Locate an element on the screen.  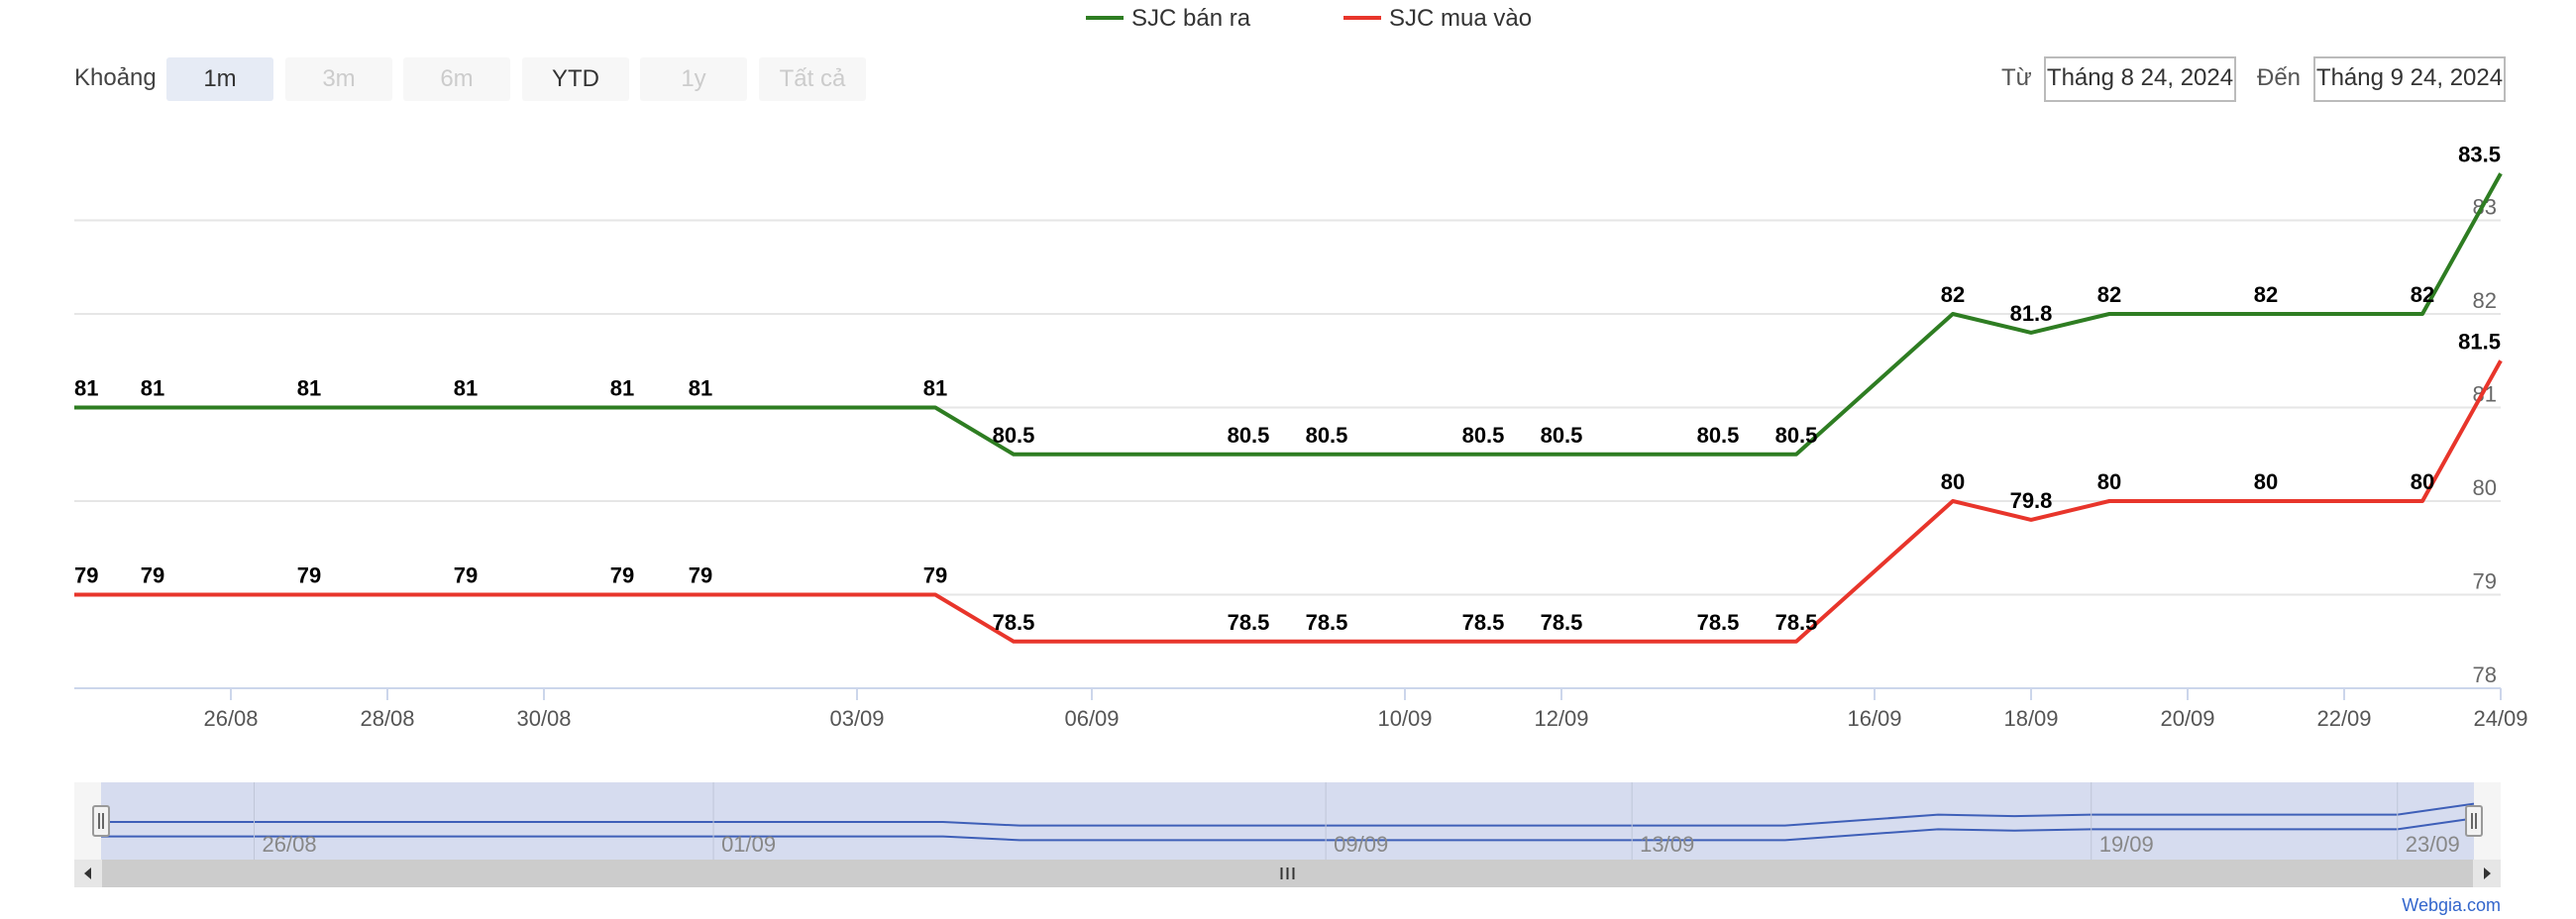
range-button-label: YTD is located at coordinates (575, 78).